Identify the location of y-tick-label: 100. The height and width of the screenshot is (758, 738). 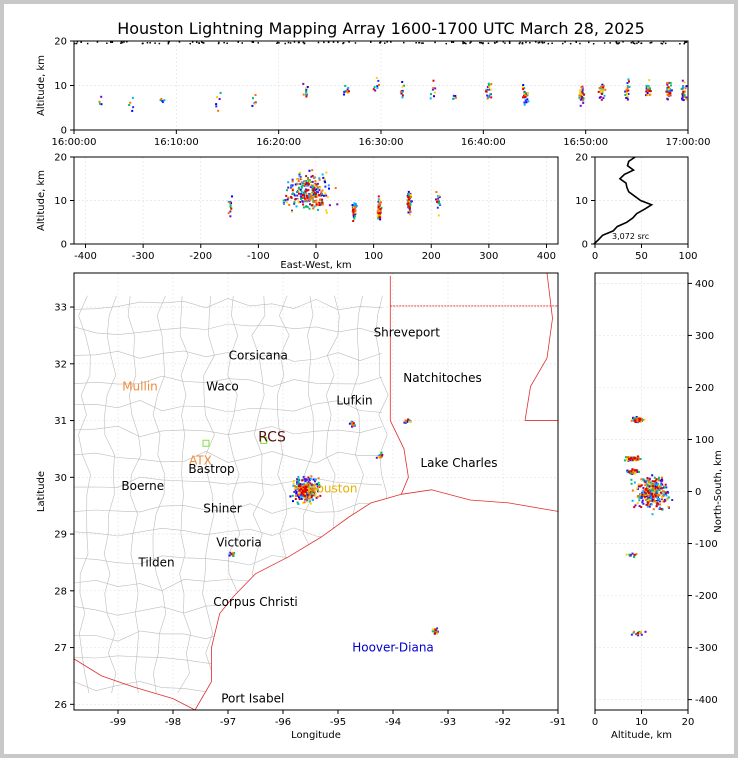
(704, 440).